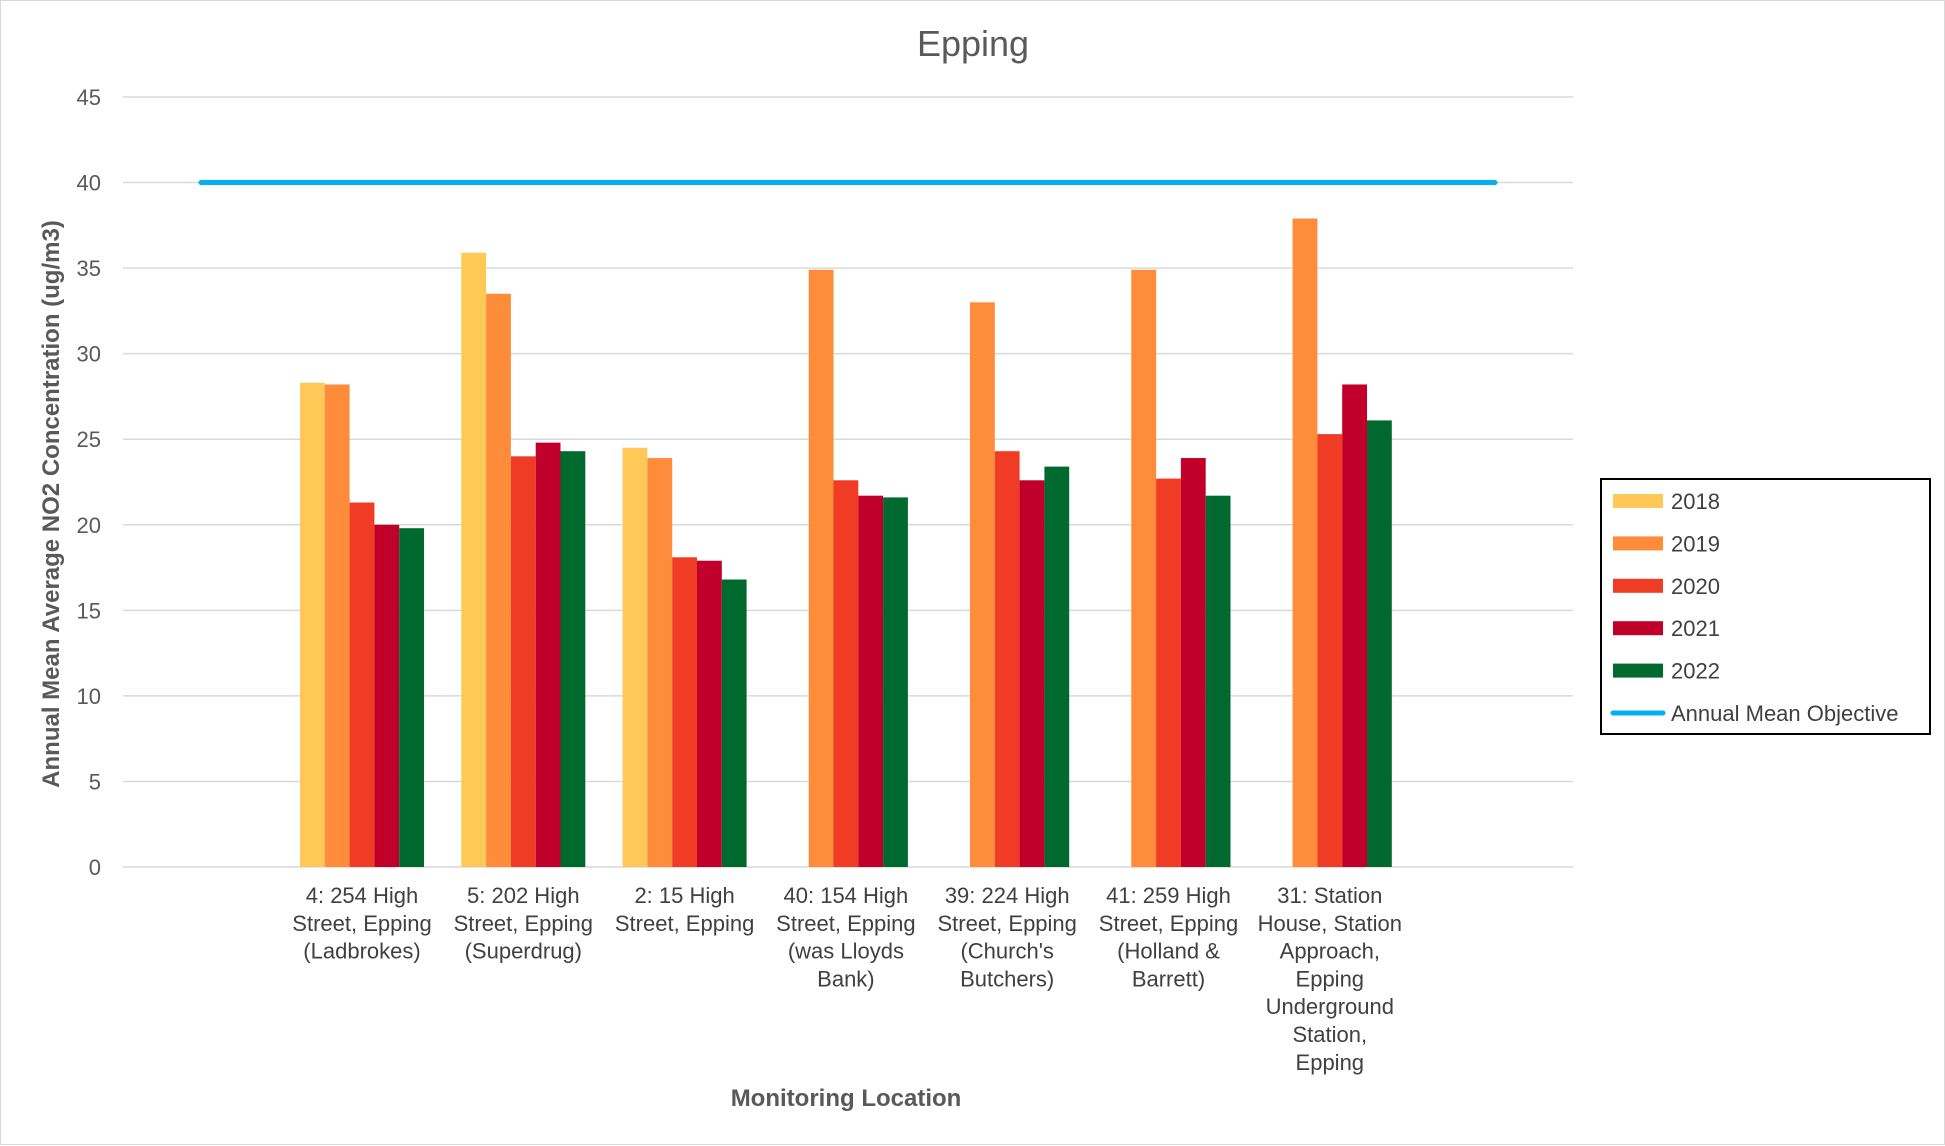 The height and width of the screenshot is (1146, 1945). I want to click on chart-title: Epping, so click(973, 43).